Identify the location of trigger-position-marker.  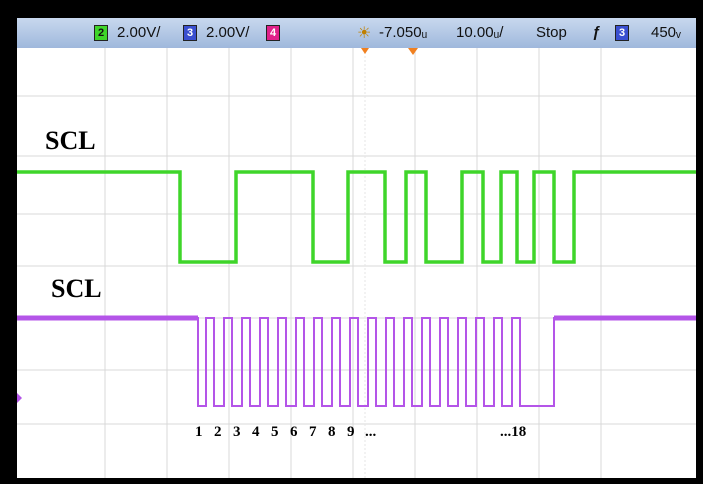
(413, 51).